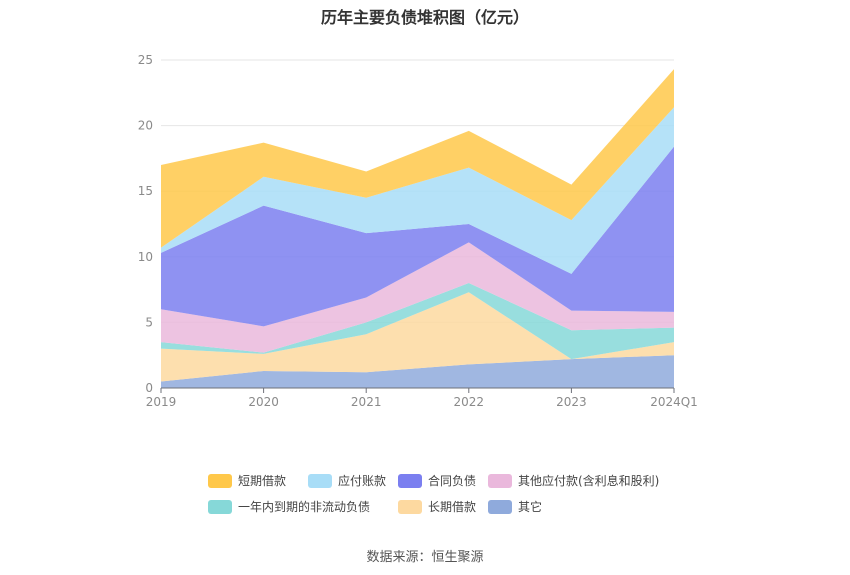 Image resolution: width=850 pixels, height=575 pixels. I want to click on y-tick-label: 10, so click(145, 257).